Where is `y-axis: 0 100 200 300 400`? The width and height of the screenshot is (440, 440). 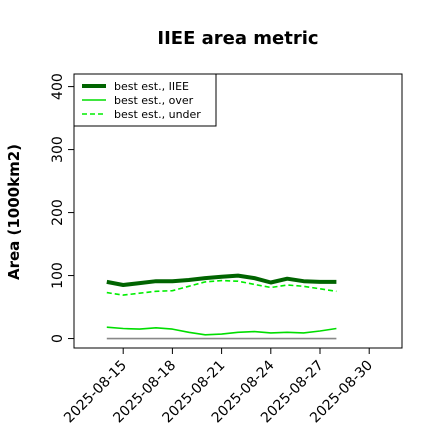 y-axis: 0 100 200 300 400 is located at coordinates (62, 208).